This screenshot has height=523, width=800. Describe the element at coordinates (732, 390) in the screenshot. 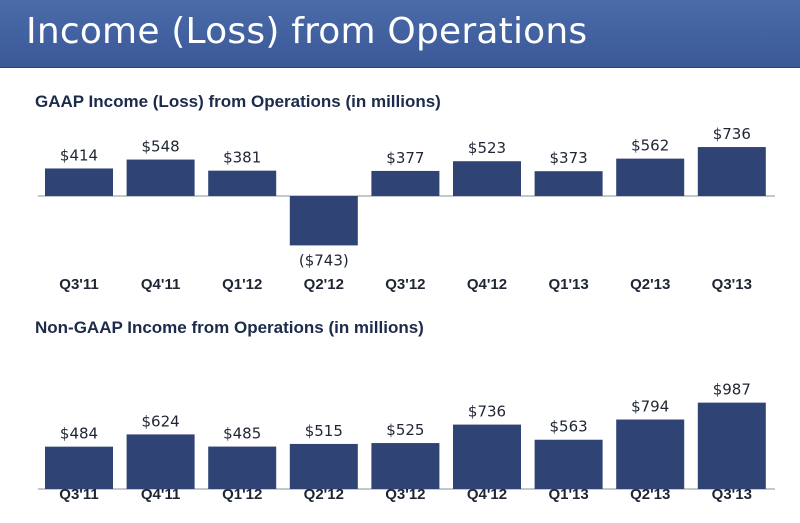

I see `data-label: $987` at that location.